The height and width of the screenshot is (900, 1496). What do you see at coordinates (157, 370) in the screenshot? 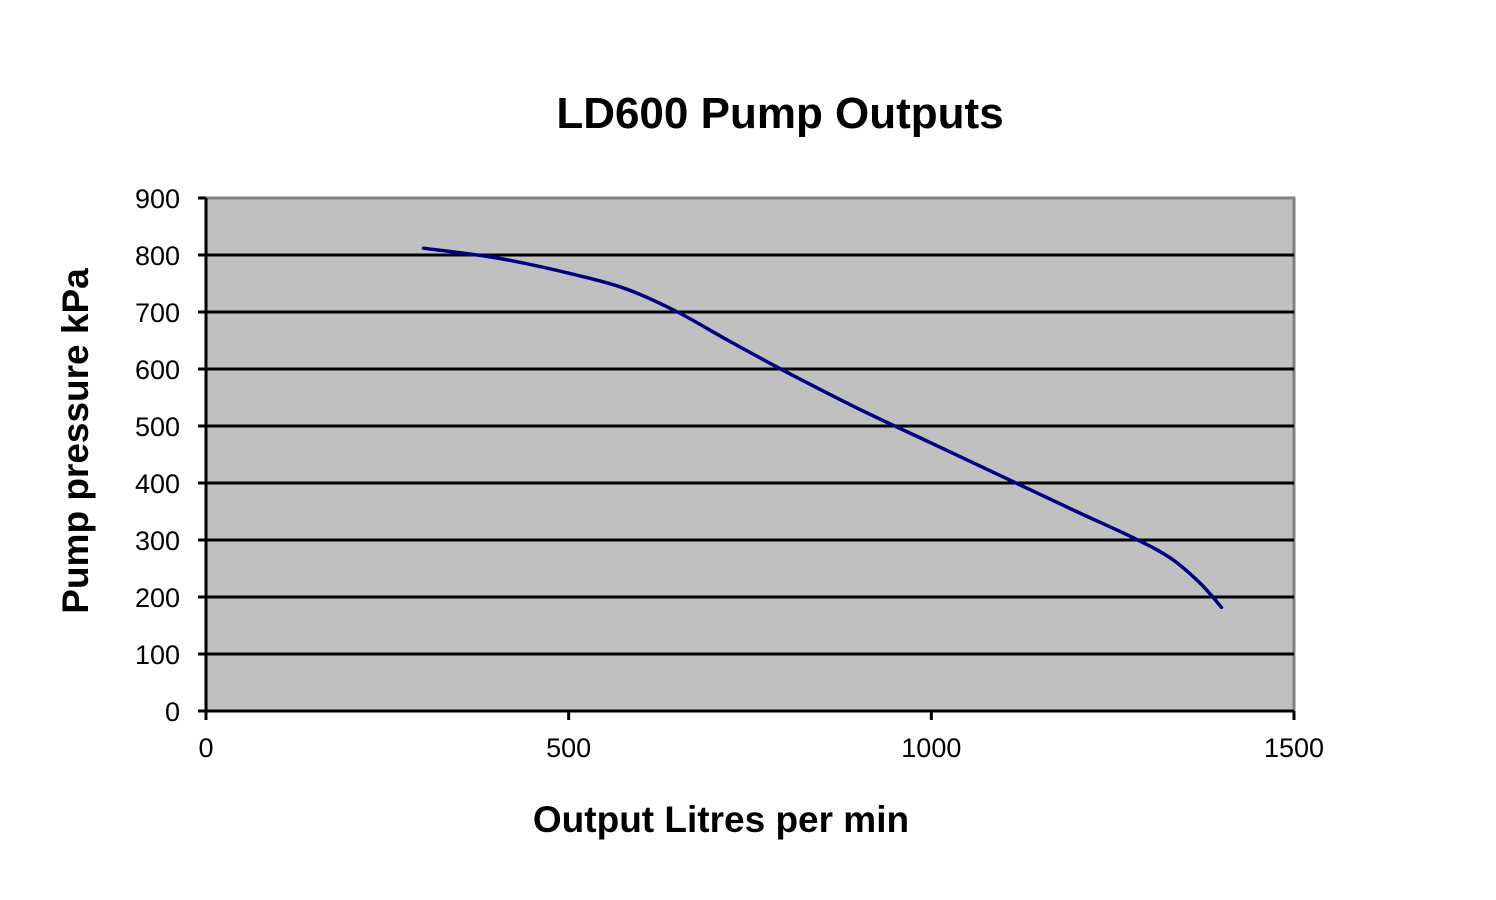
I see `y-tick-label-600: 600` at bounding box center [157, 370].